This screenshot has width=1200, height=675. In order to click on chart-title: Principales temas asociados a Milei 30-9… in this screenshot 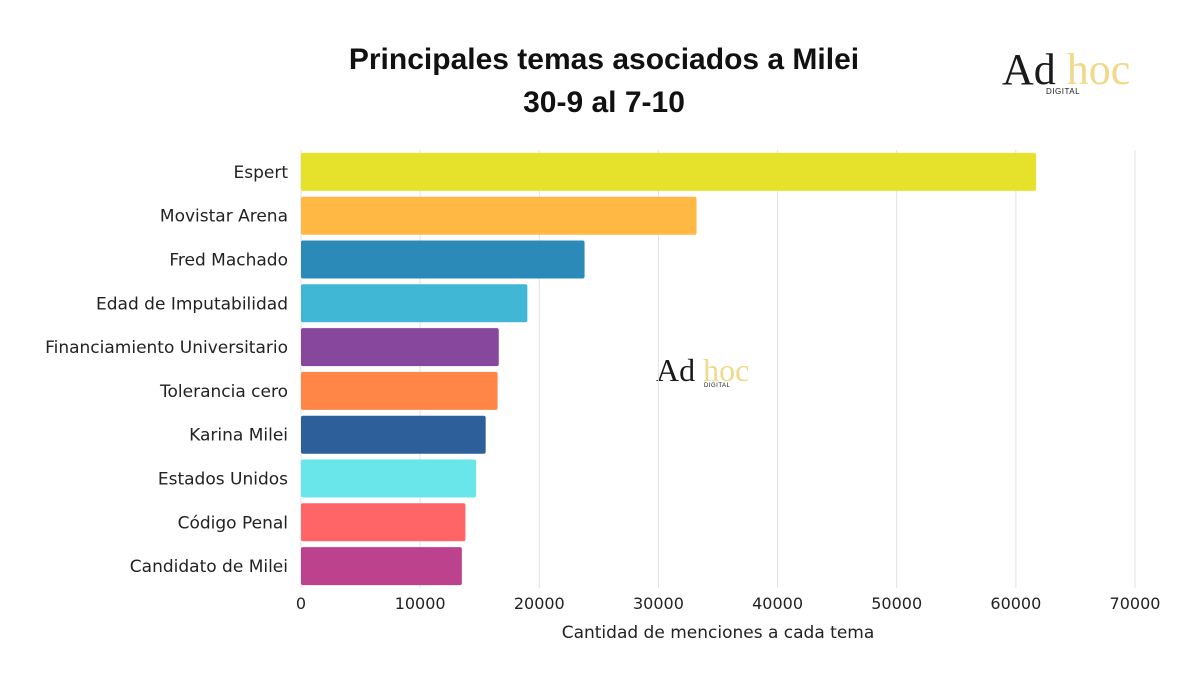, I will do `click(600, 81)`.